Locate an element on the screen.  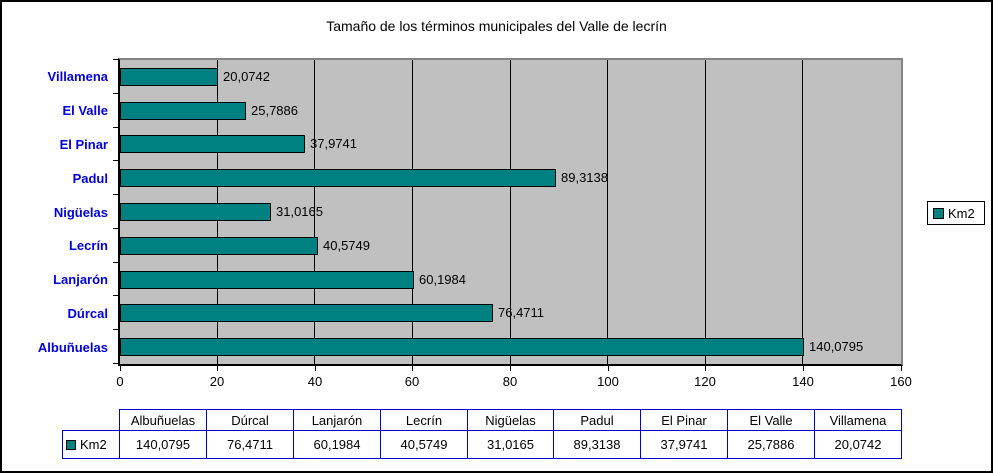
table-header-cell: Lanjarón is located at coordinates (337, 420).